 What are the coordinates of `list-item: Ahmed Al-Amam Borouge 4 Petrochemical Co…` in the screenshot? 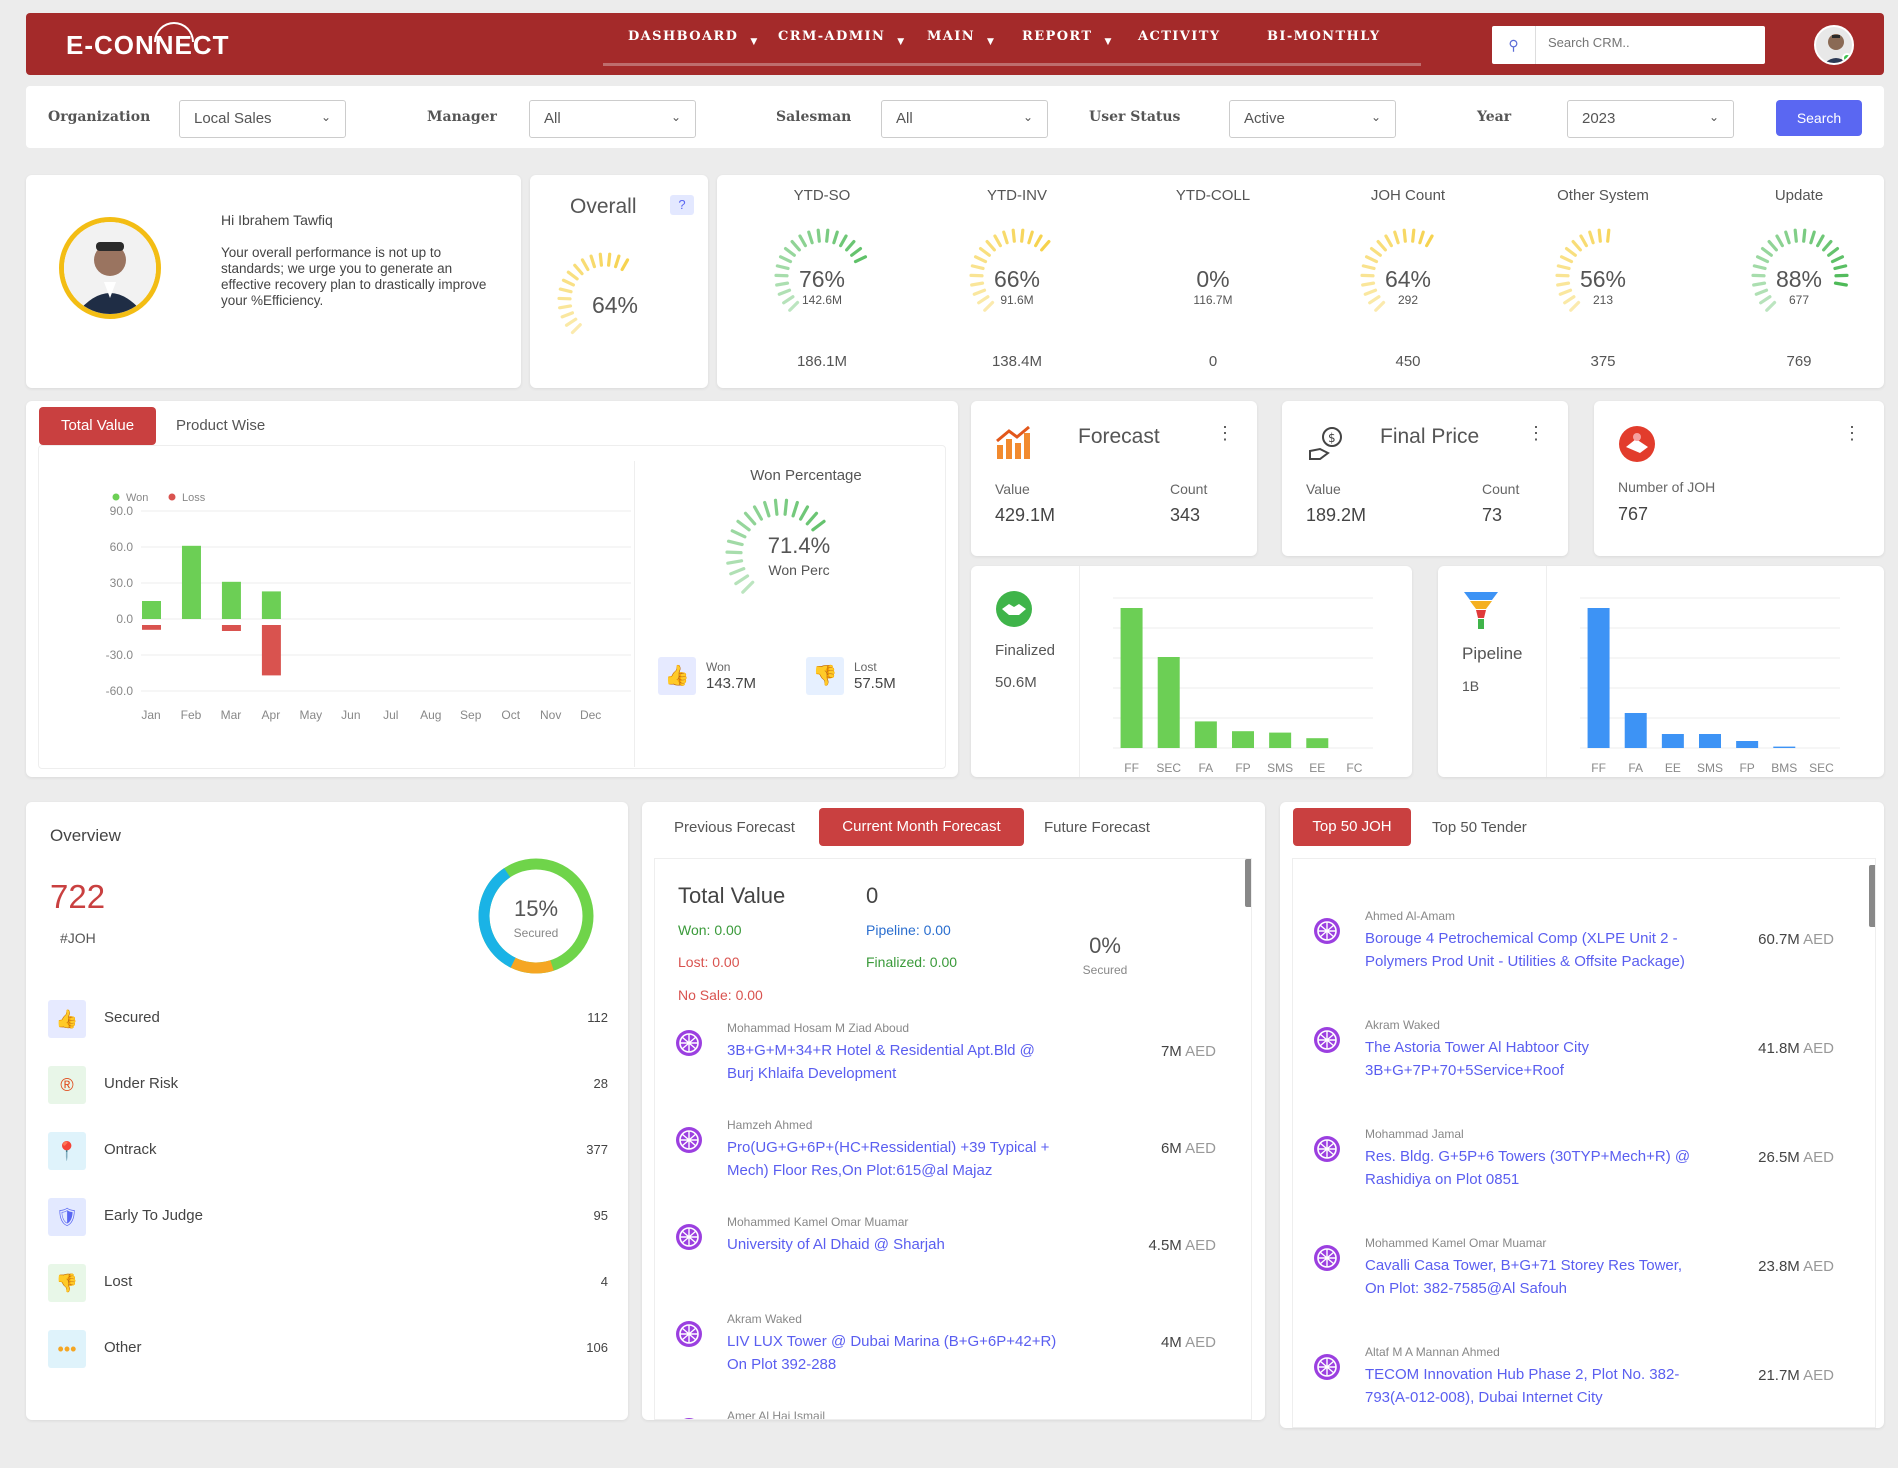 It's located at (1573, 963).